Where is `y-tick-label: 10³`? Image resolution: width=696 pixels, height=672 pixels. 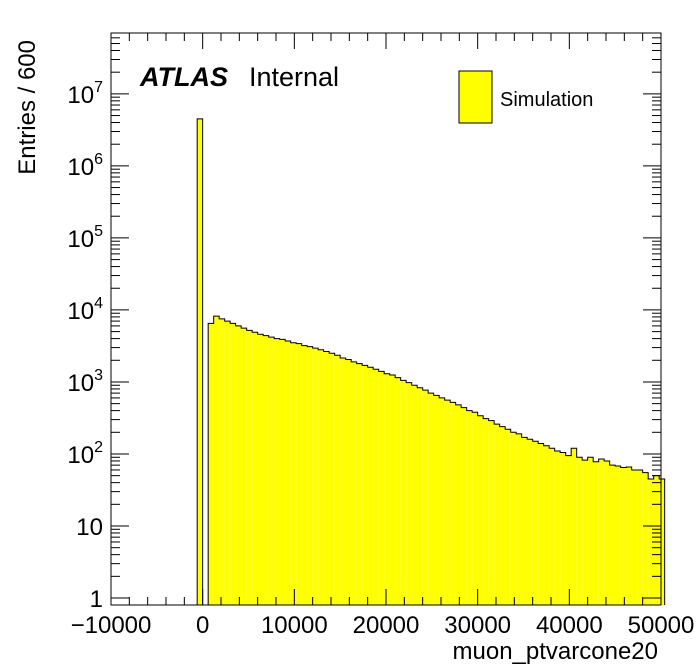 y-tick-label: 10³ is located at coordinates (85, 382).